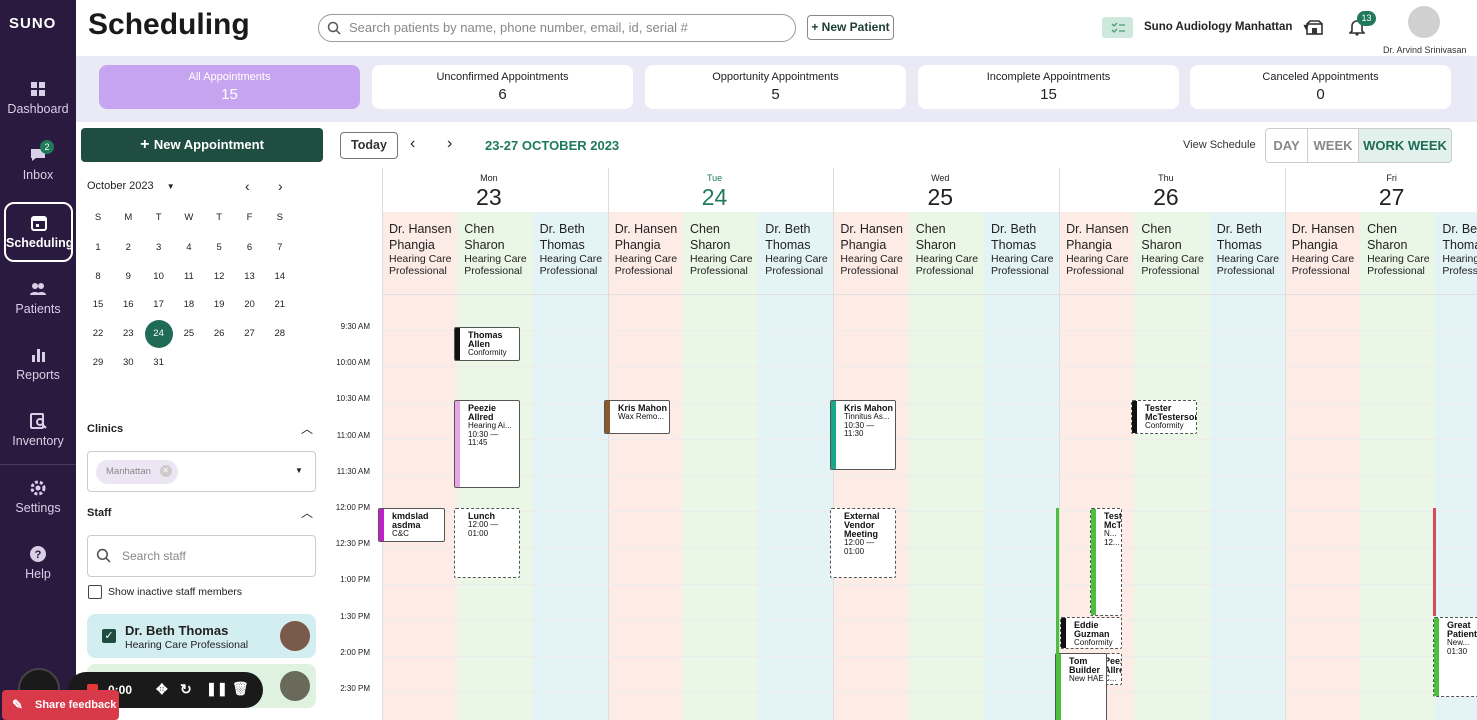 The width and height of the screenshot is (1477, 720). Describe the element at coordinates (411, 525) in the screenshot. I see `appointment-card: kmdslad asdma C&C` at that location.